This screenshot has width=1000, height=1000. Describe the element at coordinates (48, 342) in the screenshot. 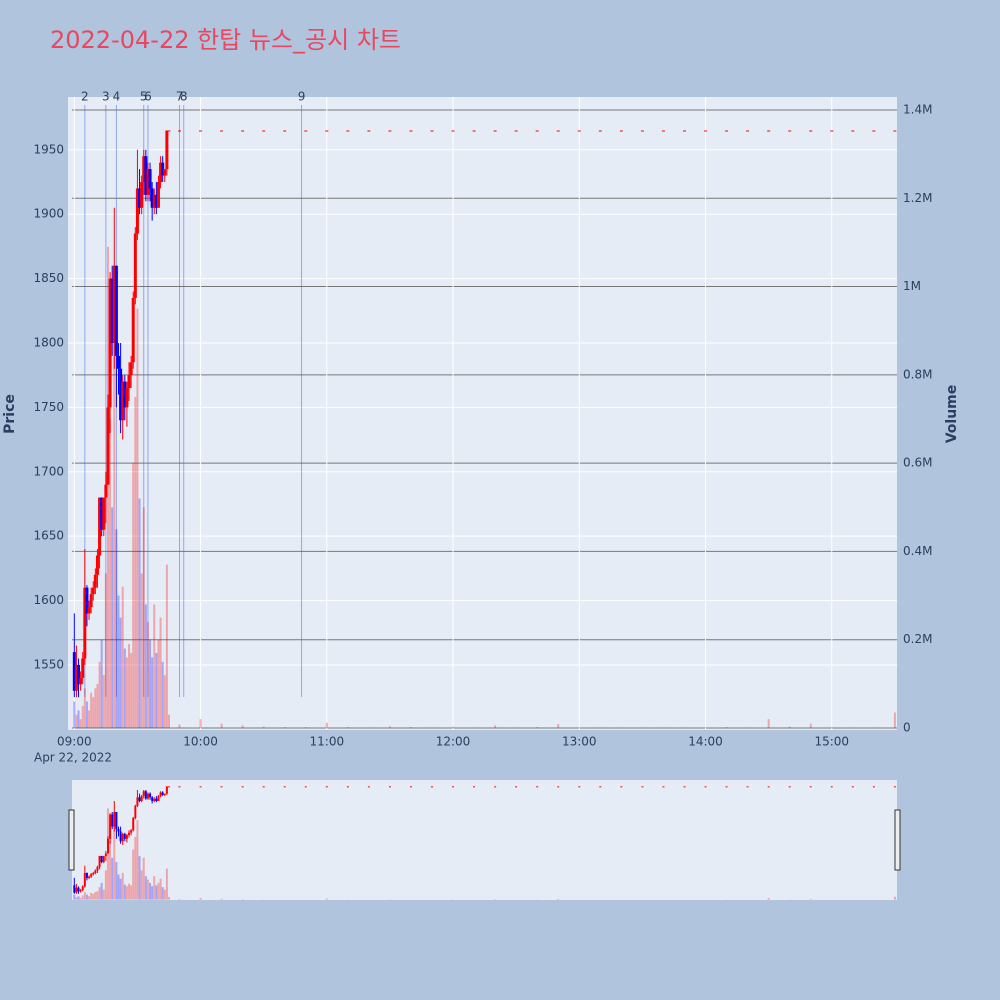

I see `y-tick-label: 1800` at that location.